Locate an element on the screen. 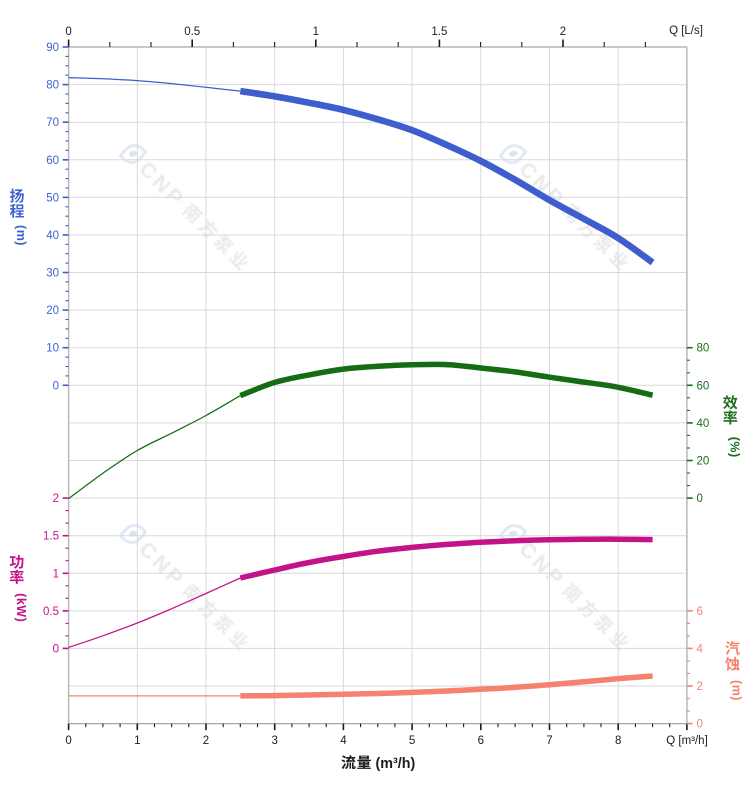  svg-text: 10 is located at coordinates (52, 349).